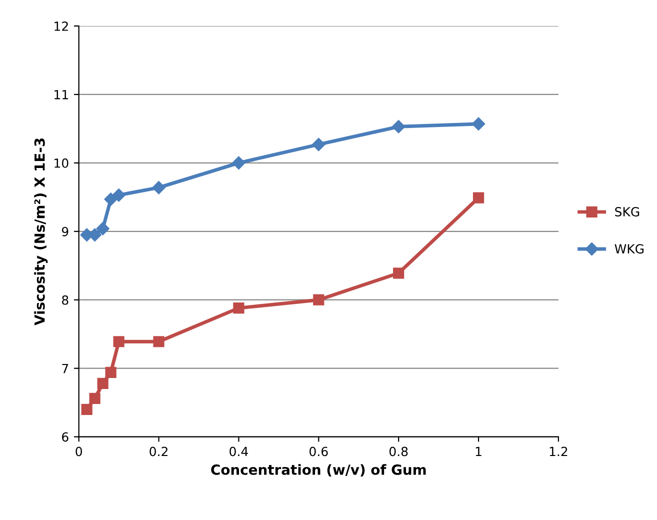 This screenshot has height=520, width=657. I want to click on legend-label: WKG, so click(629, 249).